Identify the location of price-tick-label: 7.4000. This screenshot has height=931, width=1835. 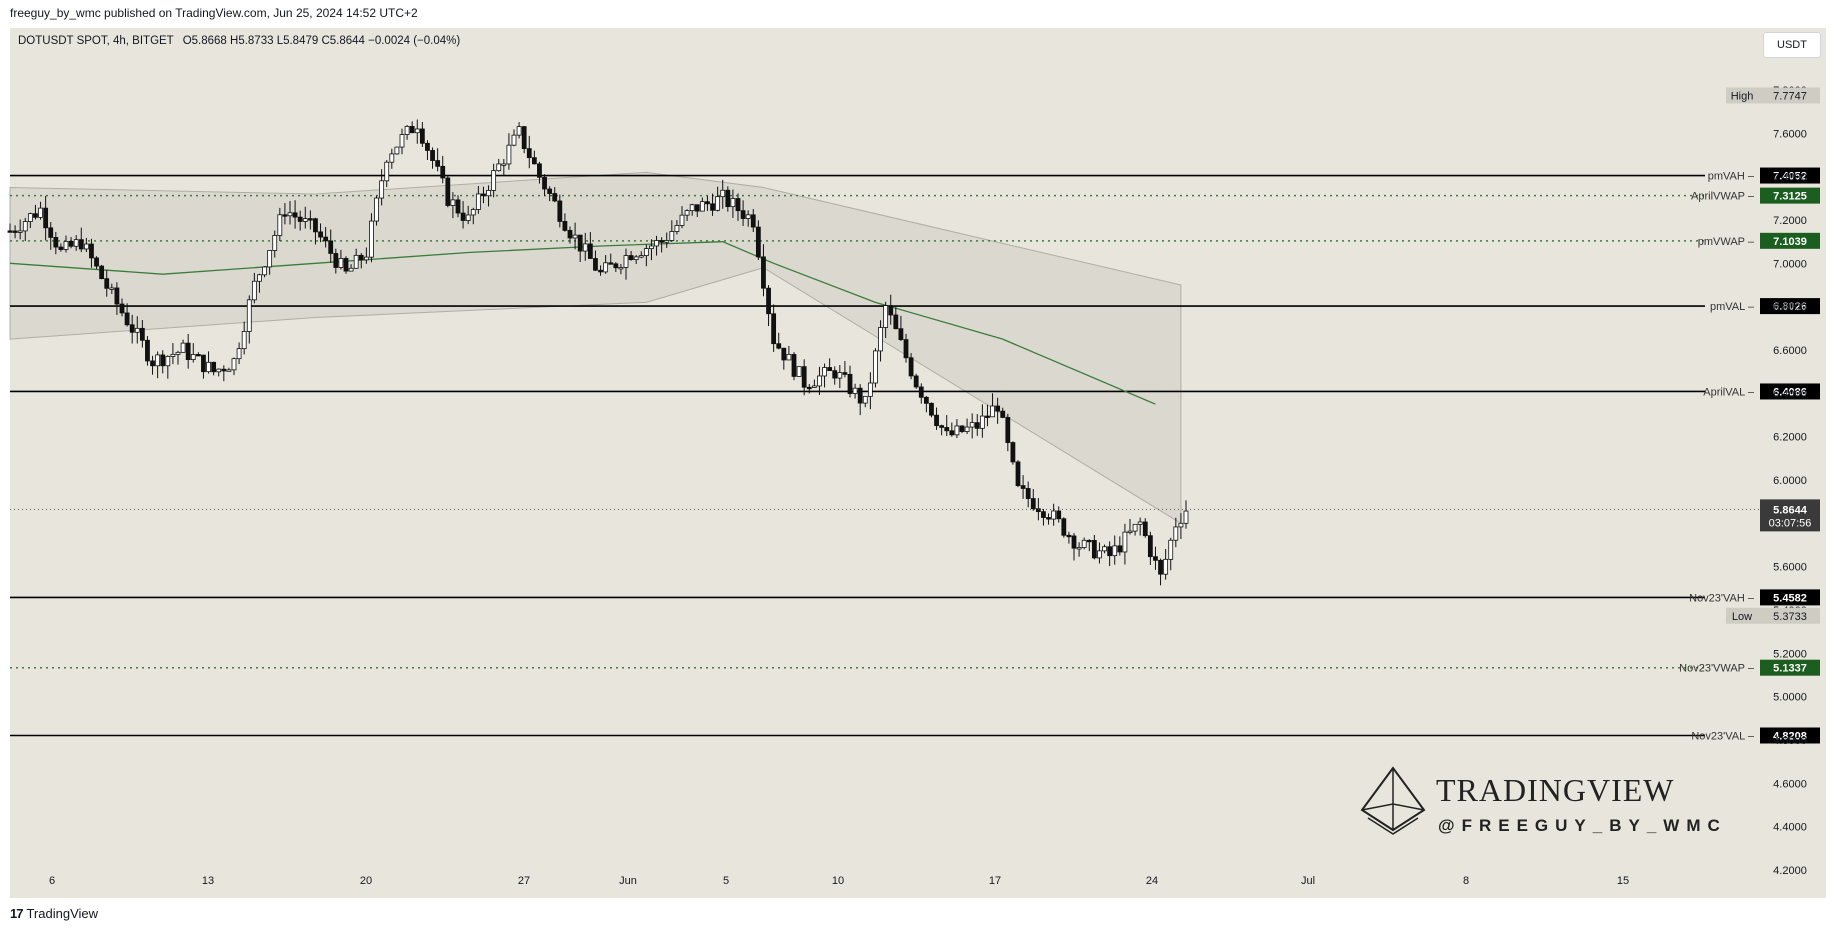
(1790, 178).